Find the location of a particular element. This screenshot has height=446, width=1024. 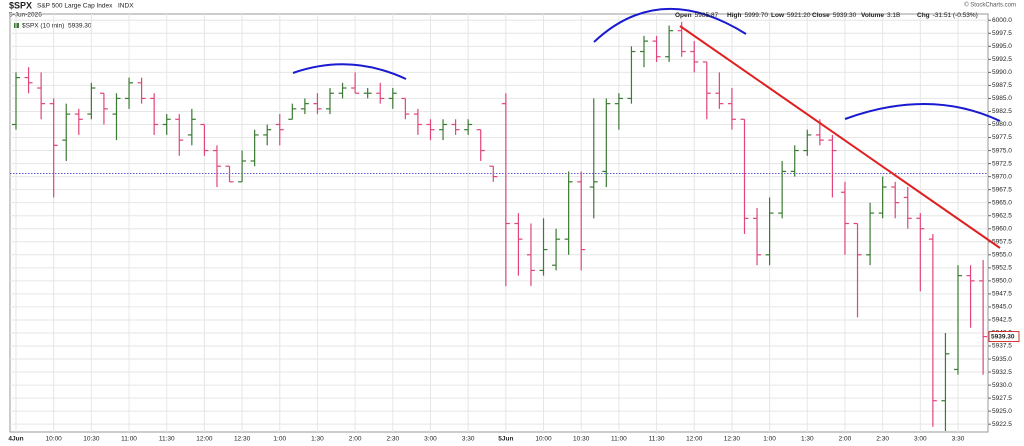

y-tick-label: 5970.0 is located at coordinates (1002, 176).